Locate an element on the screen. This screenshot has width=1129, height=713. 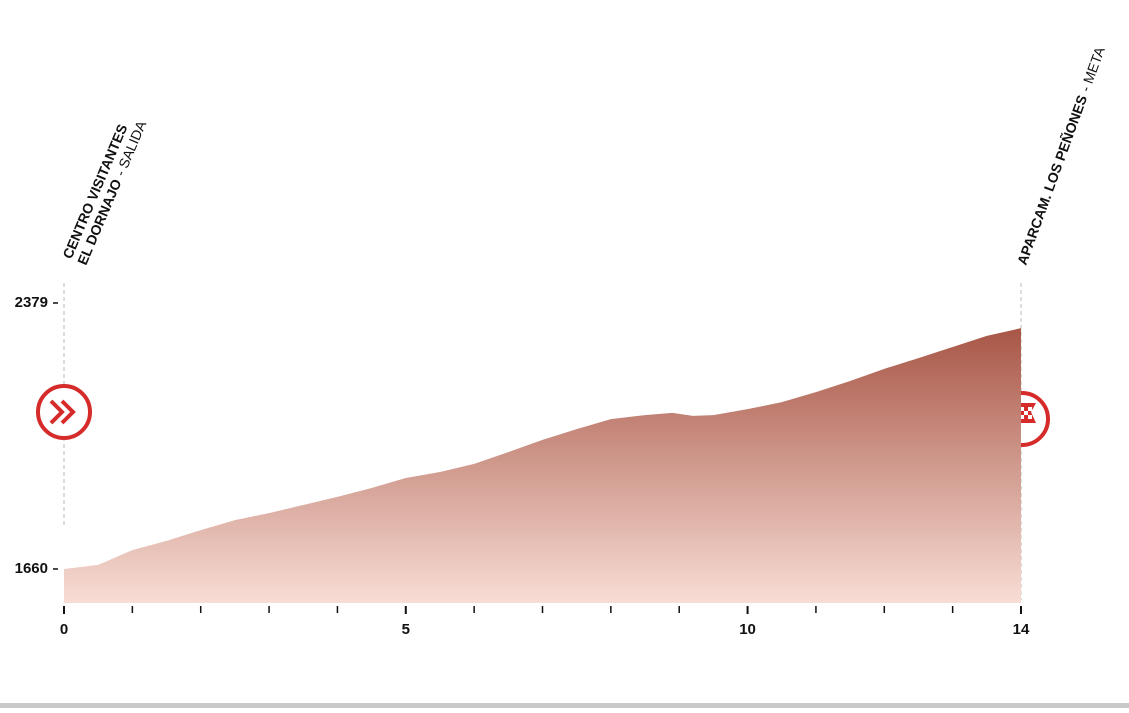
y-tick-label: 2379 is located at coordinates (31, 302).